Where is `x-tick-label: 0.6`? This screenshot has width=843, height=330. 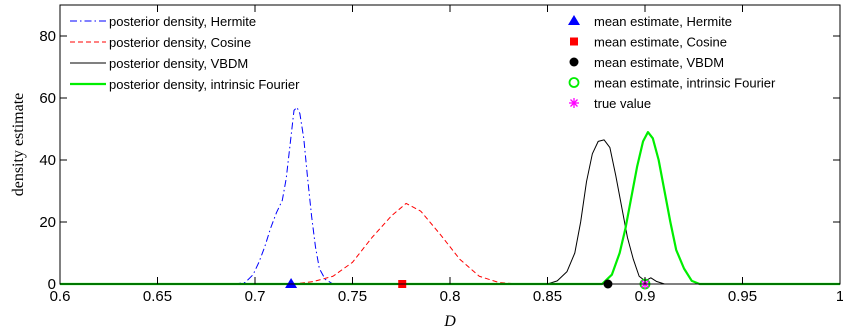 x-tick-label: 0.6 is located at coordinates (60, 296).